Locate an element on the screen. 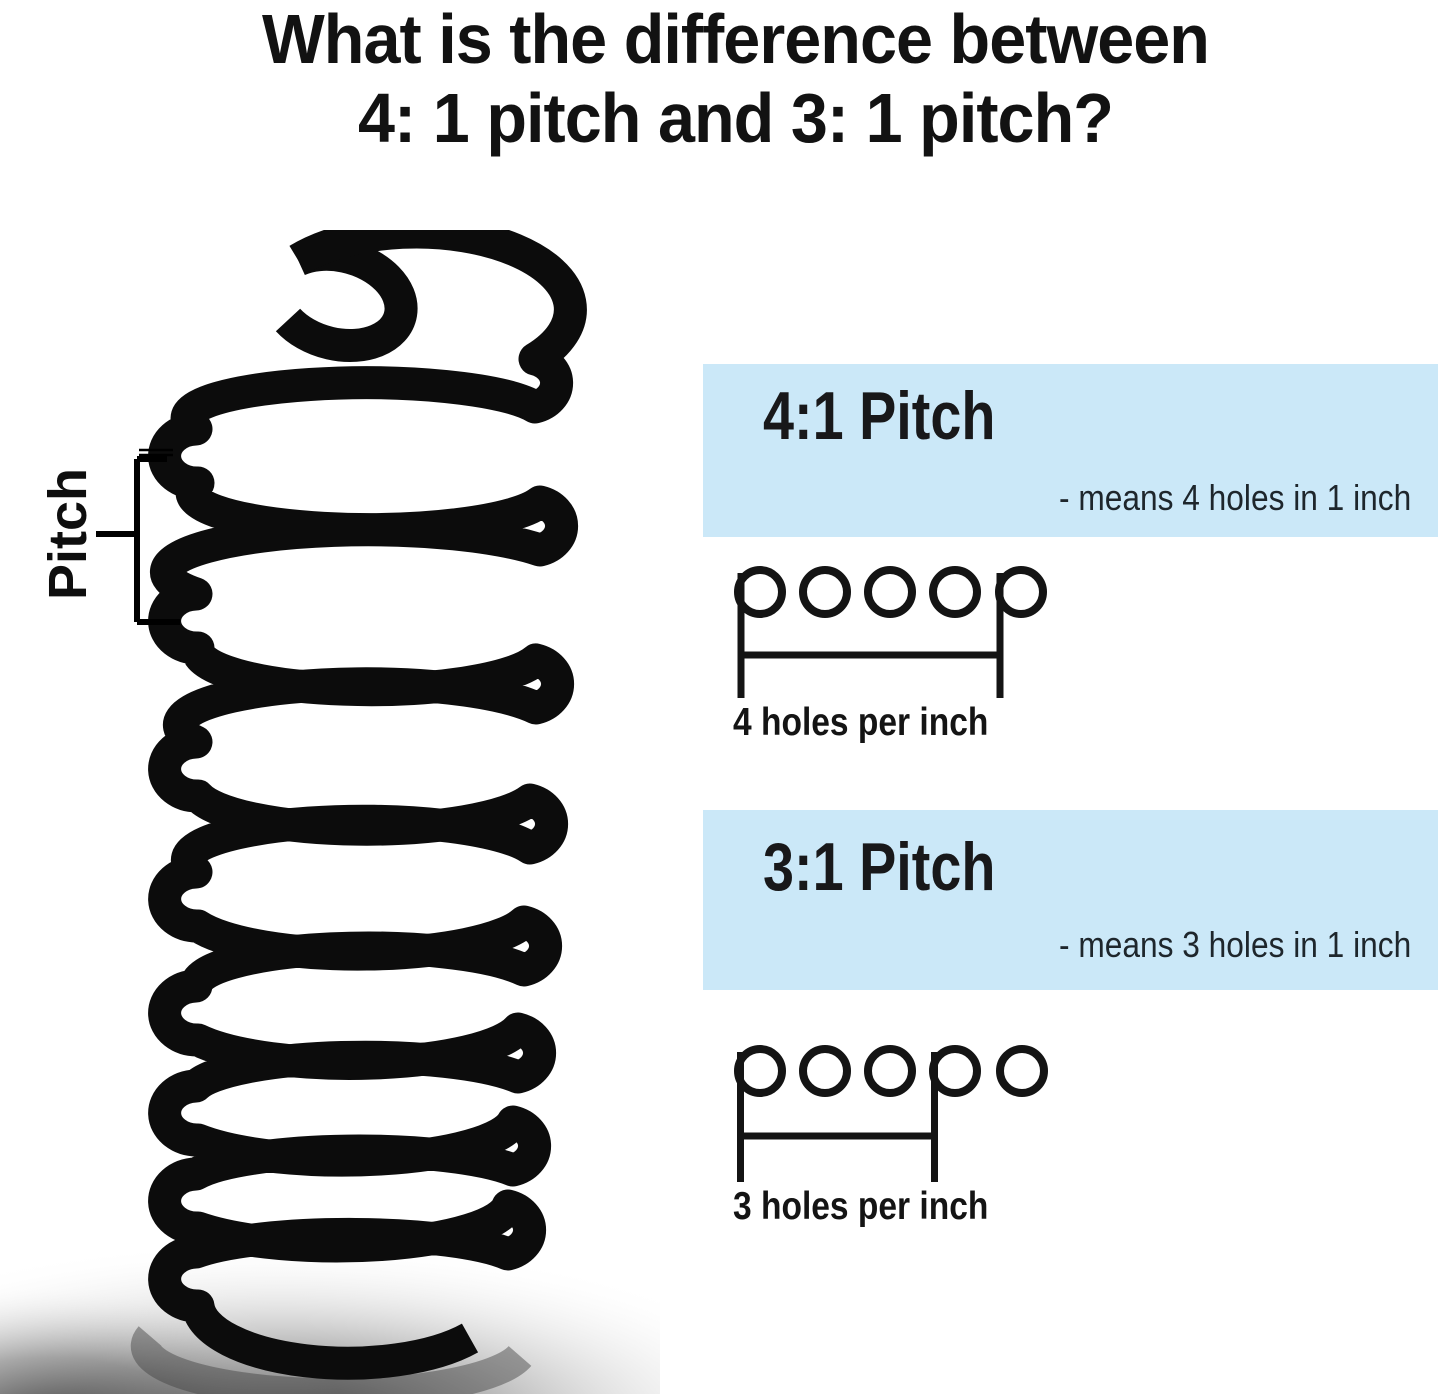  heading-4-1: 4:1 Pitch is located at coordinates (879, 416).